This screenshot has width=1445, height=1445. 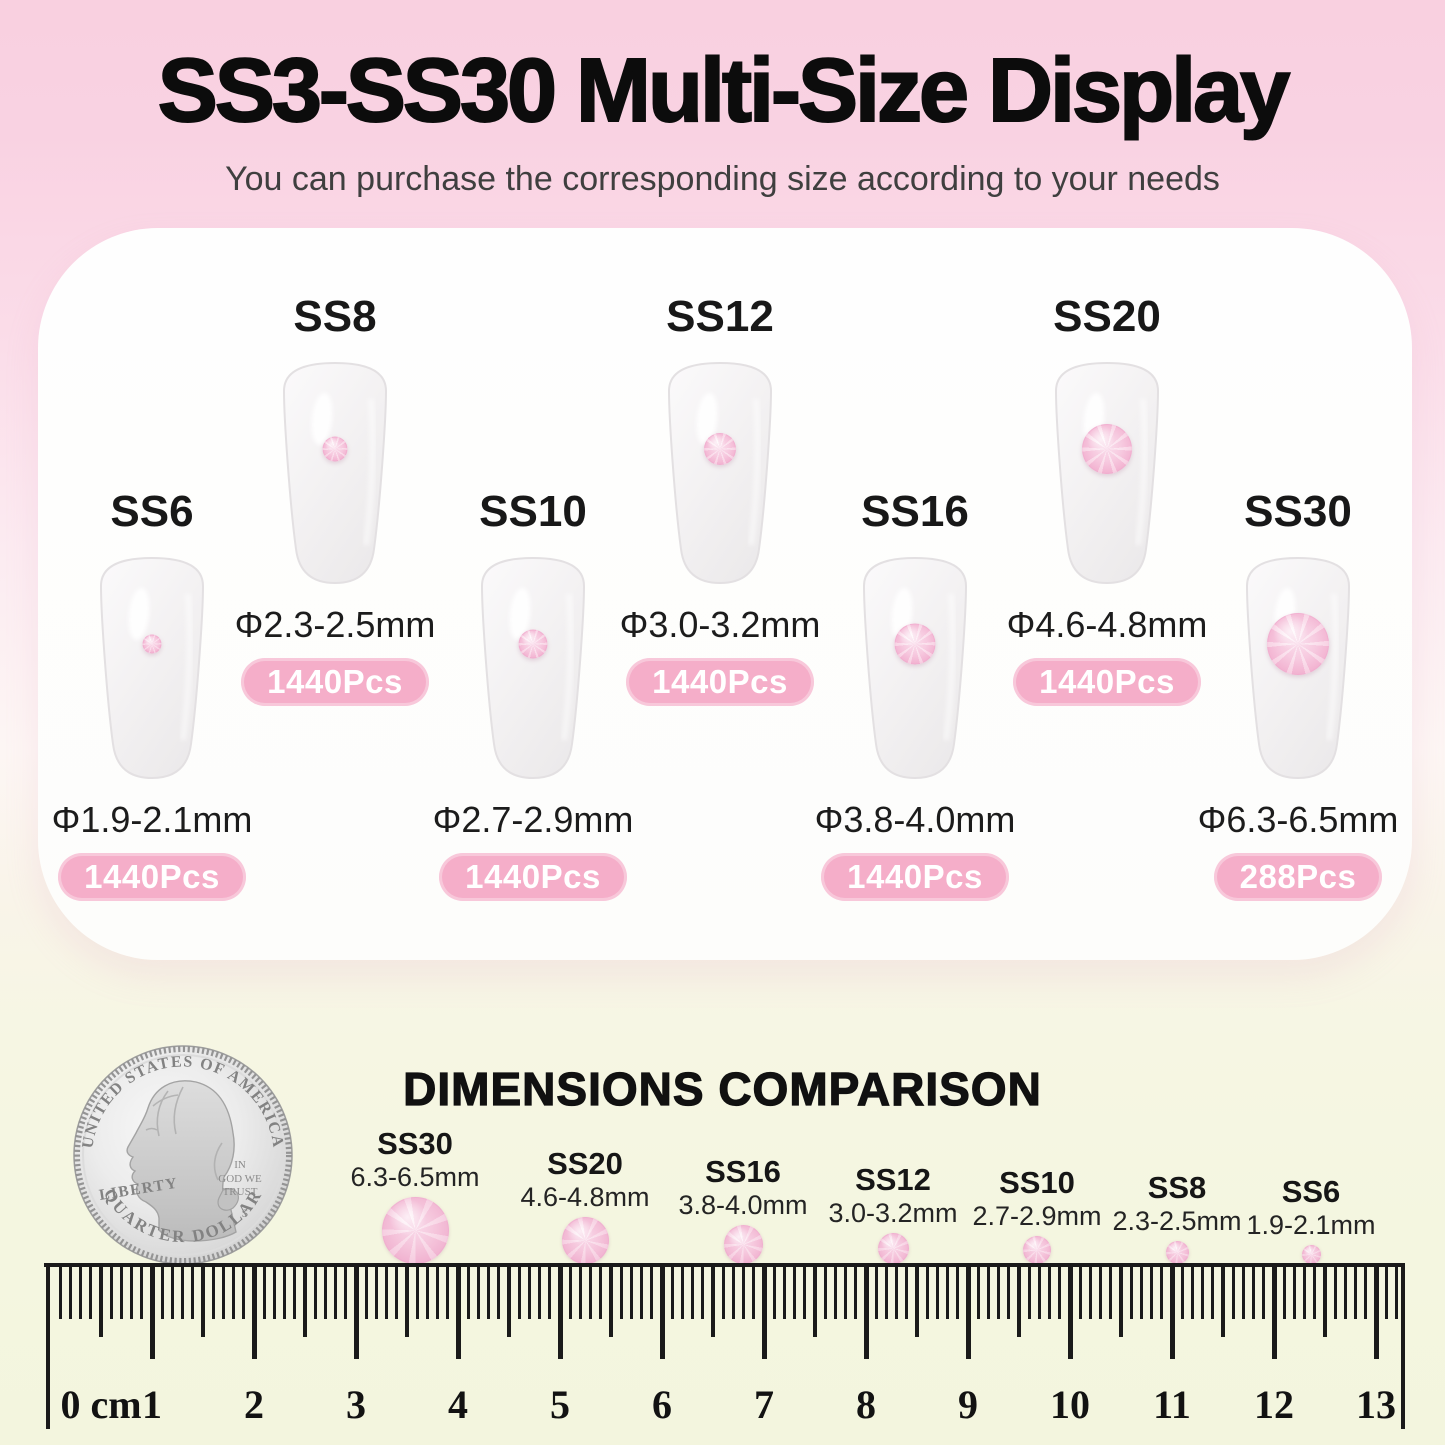 I want to click on coin-mint-mark: S, so click(x=245, y=1213).